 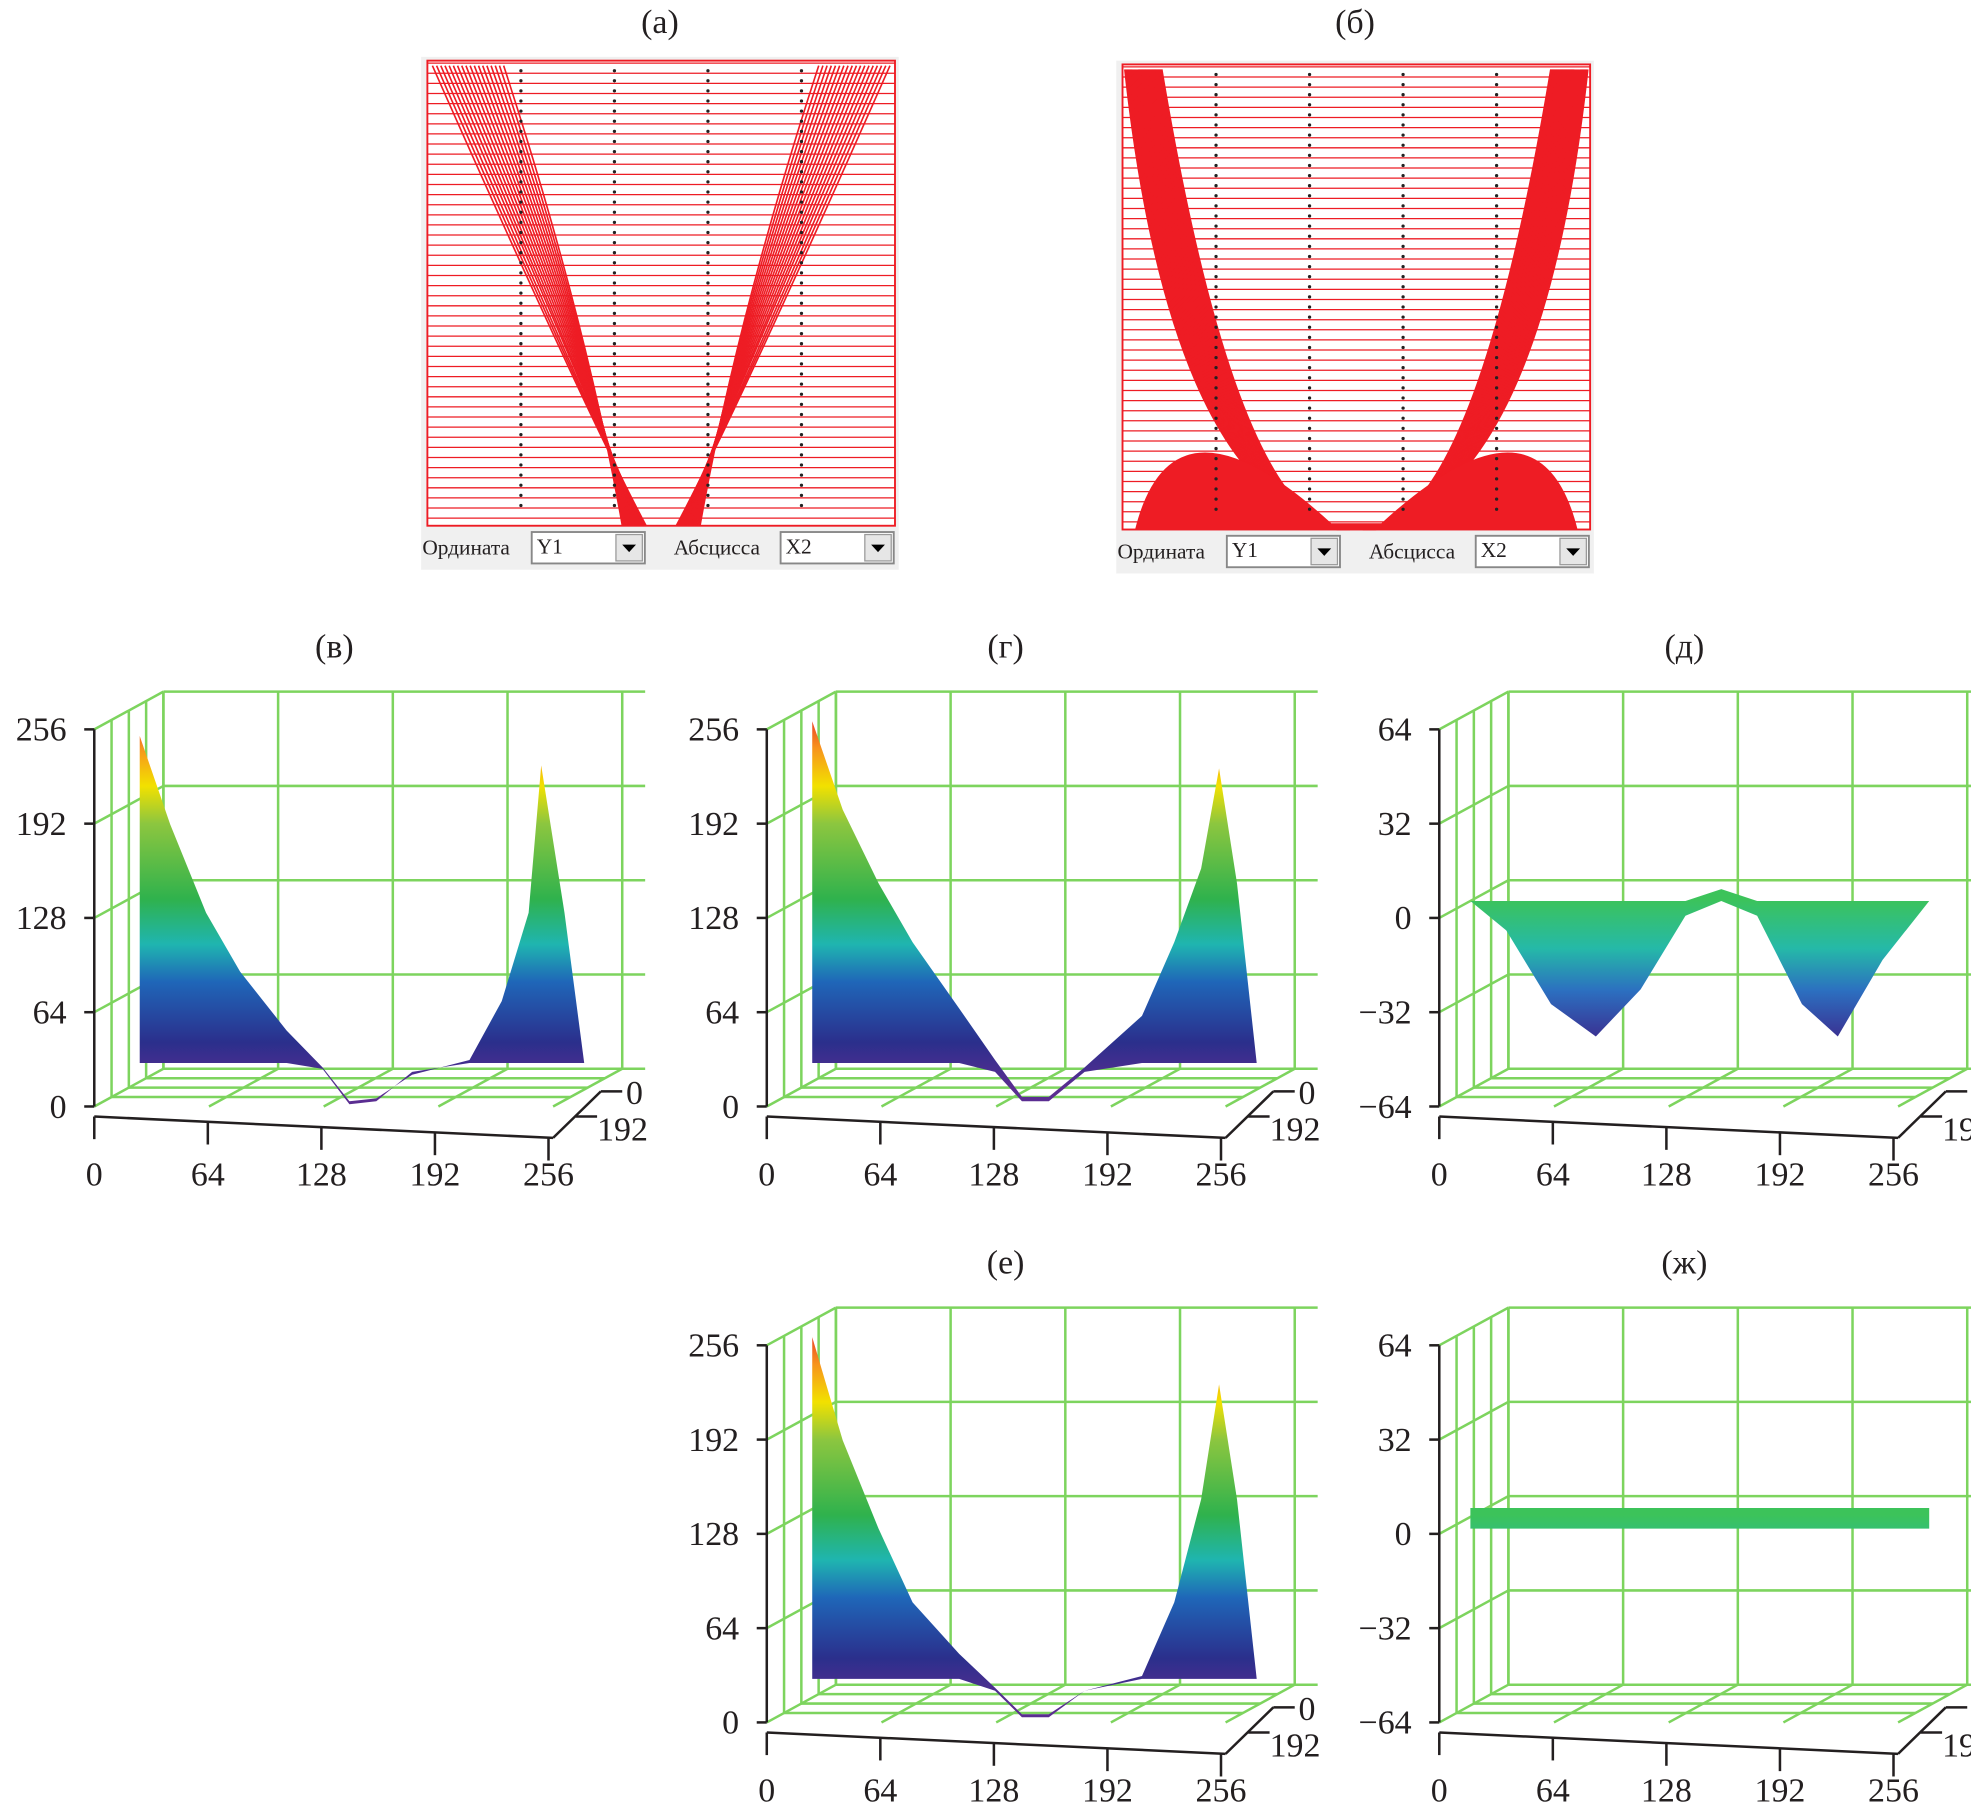 I want to click on z-tick-label: −64, so click(x=1385, y=1107).